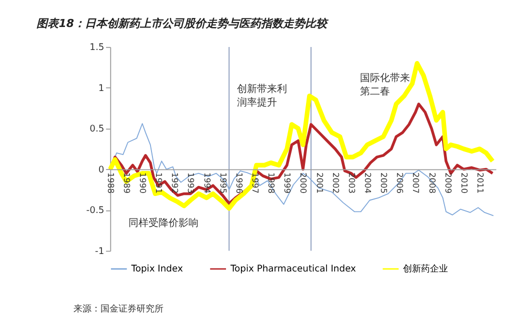 The height and width of the screenshot is (329, 505). I want to click on x-tick-label: 2003, so click(351, 183).